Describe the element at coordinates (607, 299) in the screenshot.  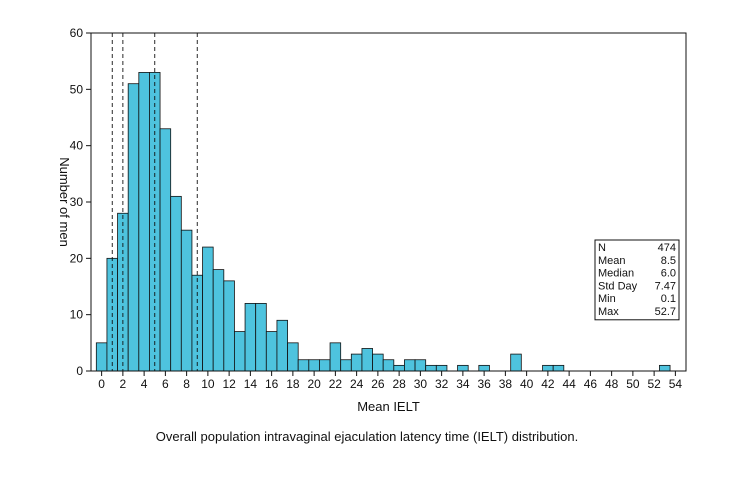
I see `stats-label: Min` at that location.